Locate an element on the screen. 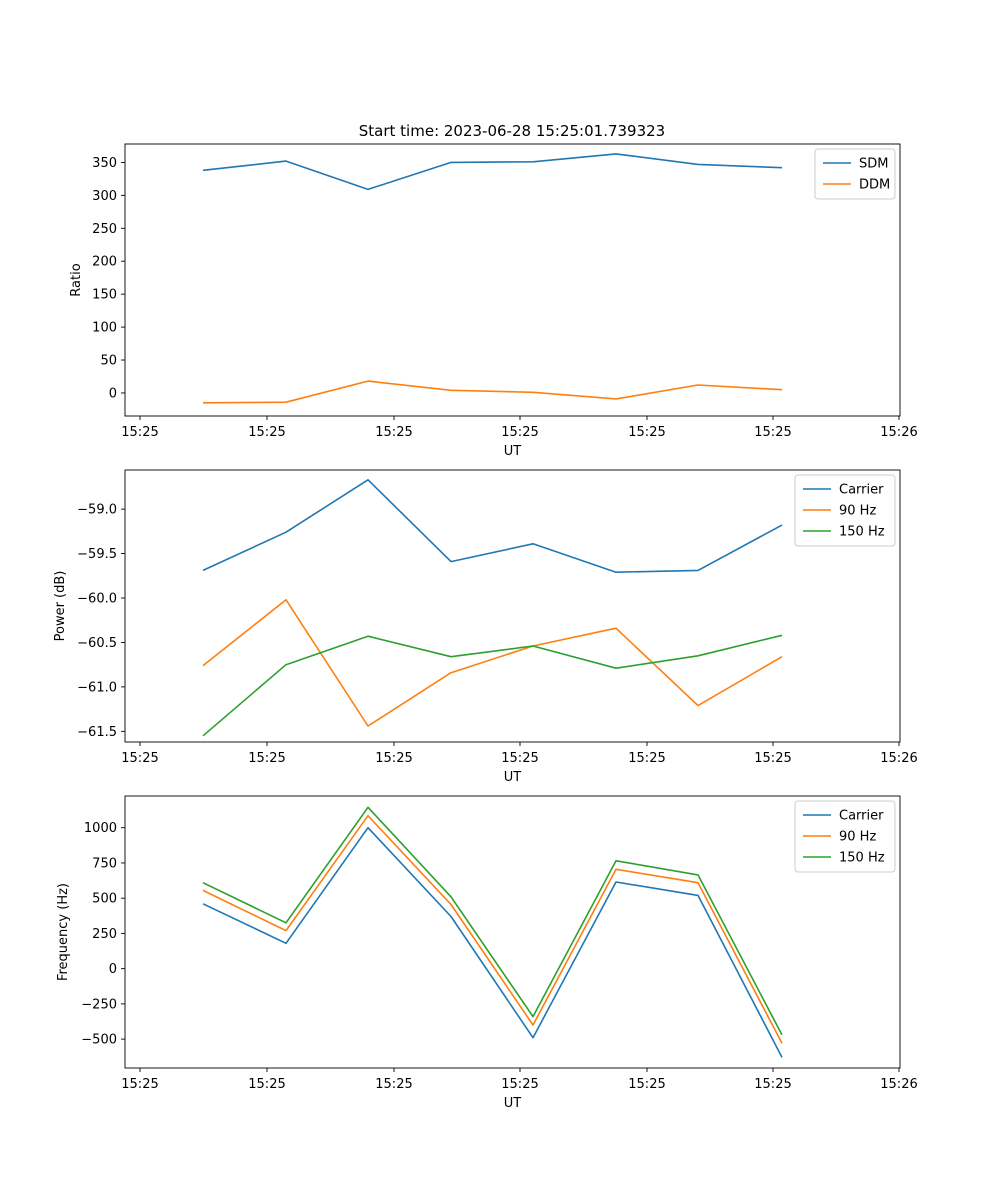 The height and width of the screenshot is (1200, 1000). y-tick-label: −61.0 is located at coordinates (97, 687).